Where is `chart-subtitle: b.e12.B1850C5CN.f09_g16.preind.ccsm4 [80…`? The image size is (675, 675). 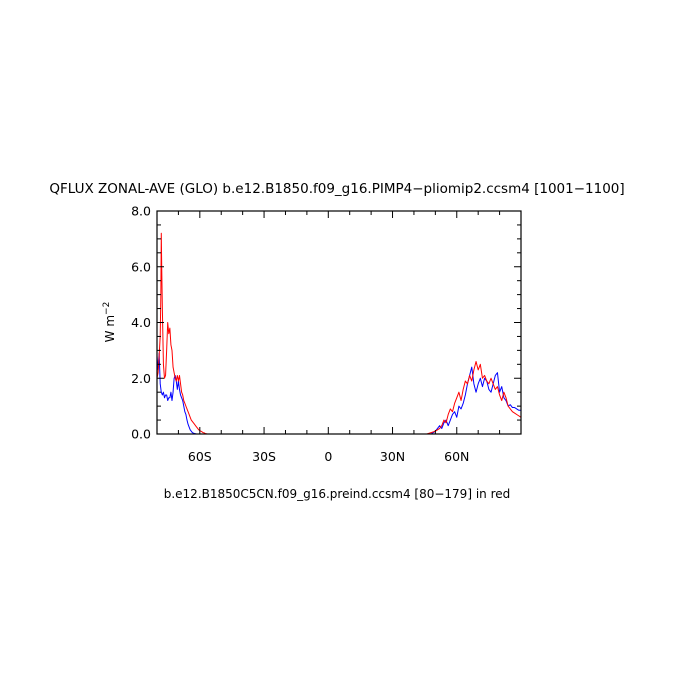
chart-subtitle: b.e12.B1850C5CN.f09_g16.preind.ccsm4 [80… is located at coordinates (337, 494).